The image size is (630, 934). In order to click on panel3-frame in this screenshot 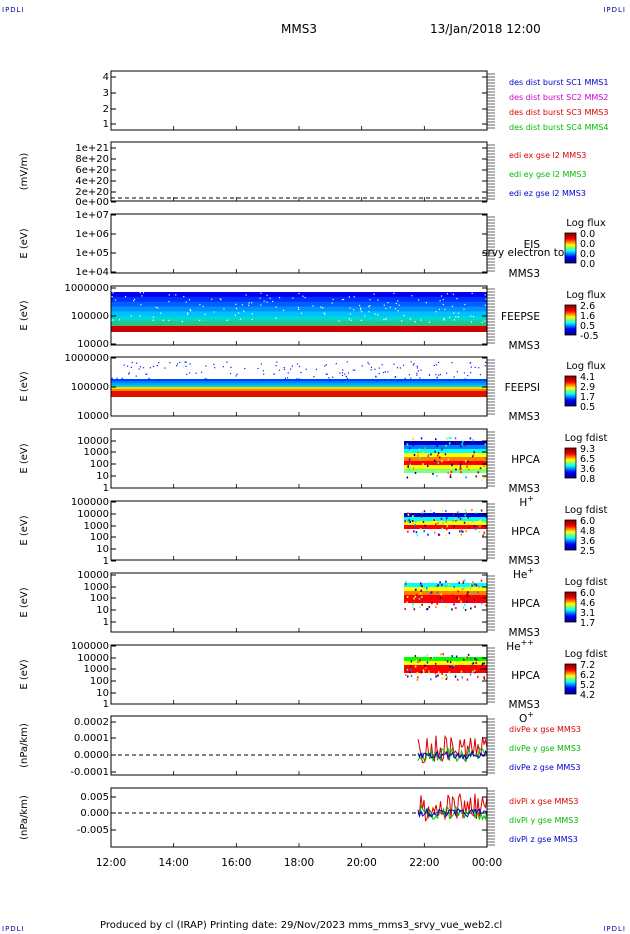, I will do `click(299, 243)`.